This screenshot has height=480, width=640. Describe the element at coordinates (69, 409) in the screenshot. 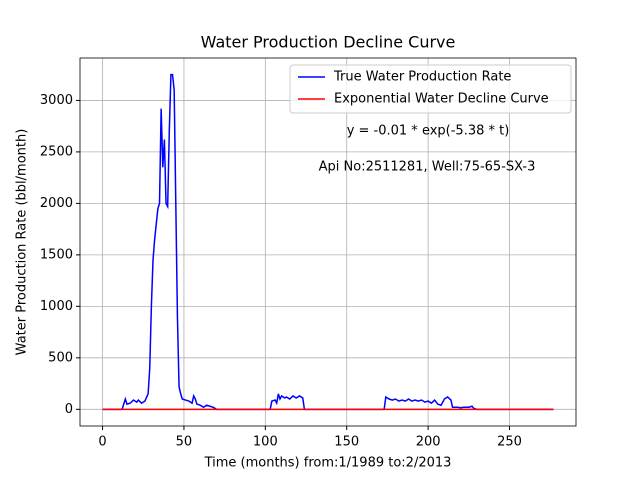

I see `y-tick-label: 0` at that location.